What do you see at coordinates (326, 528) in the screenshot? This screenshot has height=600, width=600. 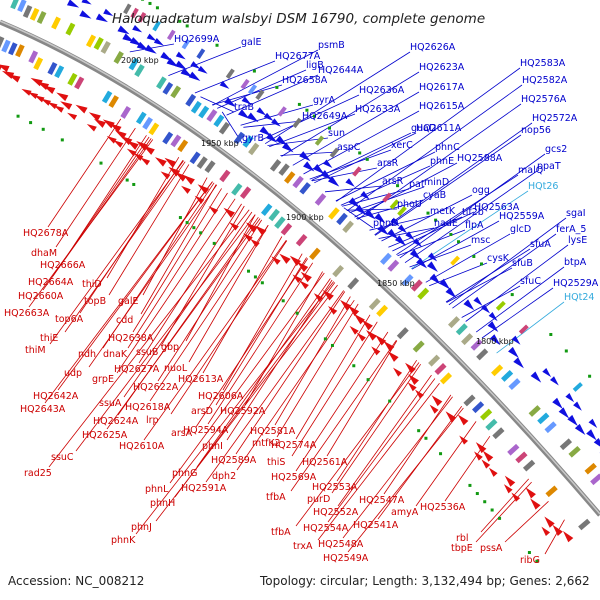 I see `reverse-gene-label: HQ2554A` at bounding box center [326, 528].